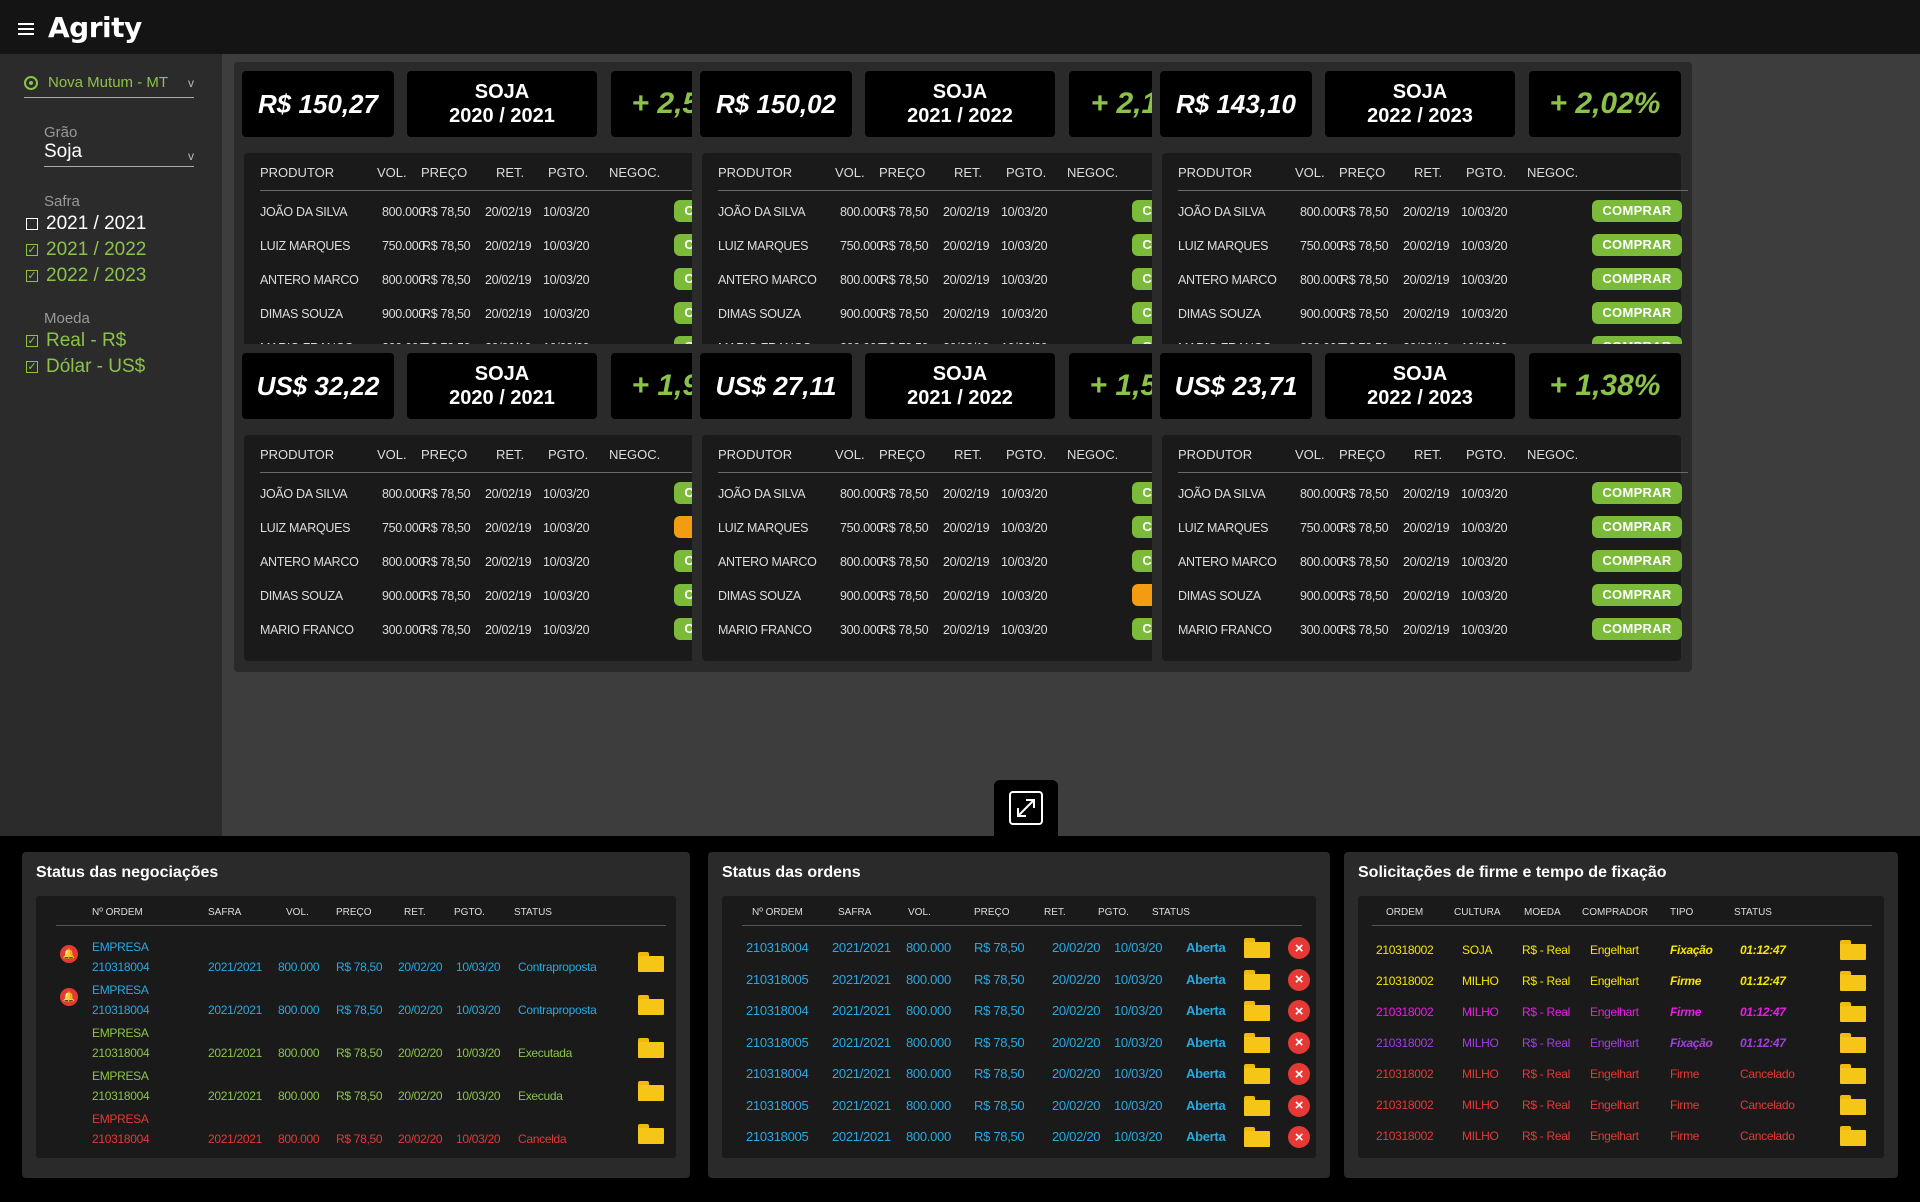 This screenshot has width=1920, height=1202. I want to click on order-number: 210318004, so click(121, 967).